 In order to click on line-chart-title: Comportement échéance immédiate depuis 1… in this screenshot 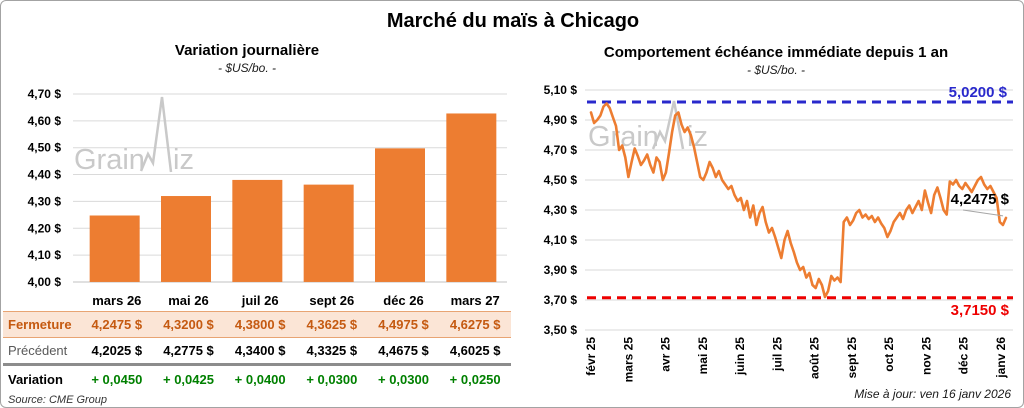, I will do `click(776, 52)`.